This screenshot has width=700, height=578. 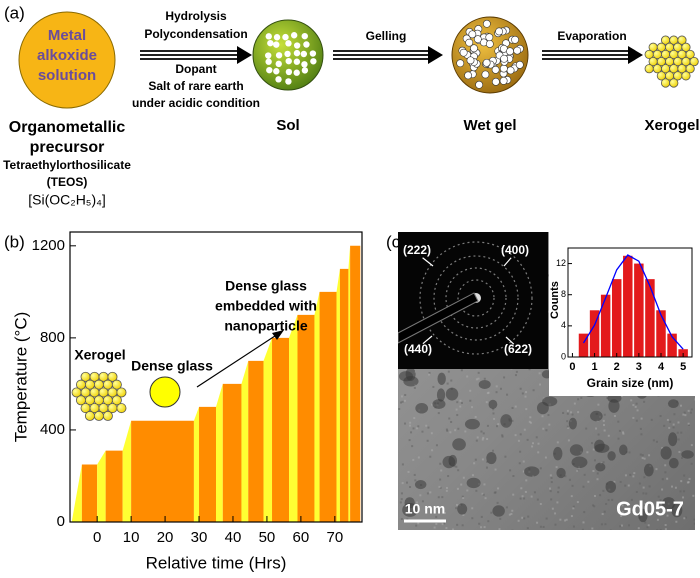 I want to click on panel-label: (b), so click(x=14, y=241).